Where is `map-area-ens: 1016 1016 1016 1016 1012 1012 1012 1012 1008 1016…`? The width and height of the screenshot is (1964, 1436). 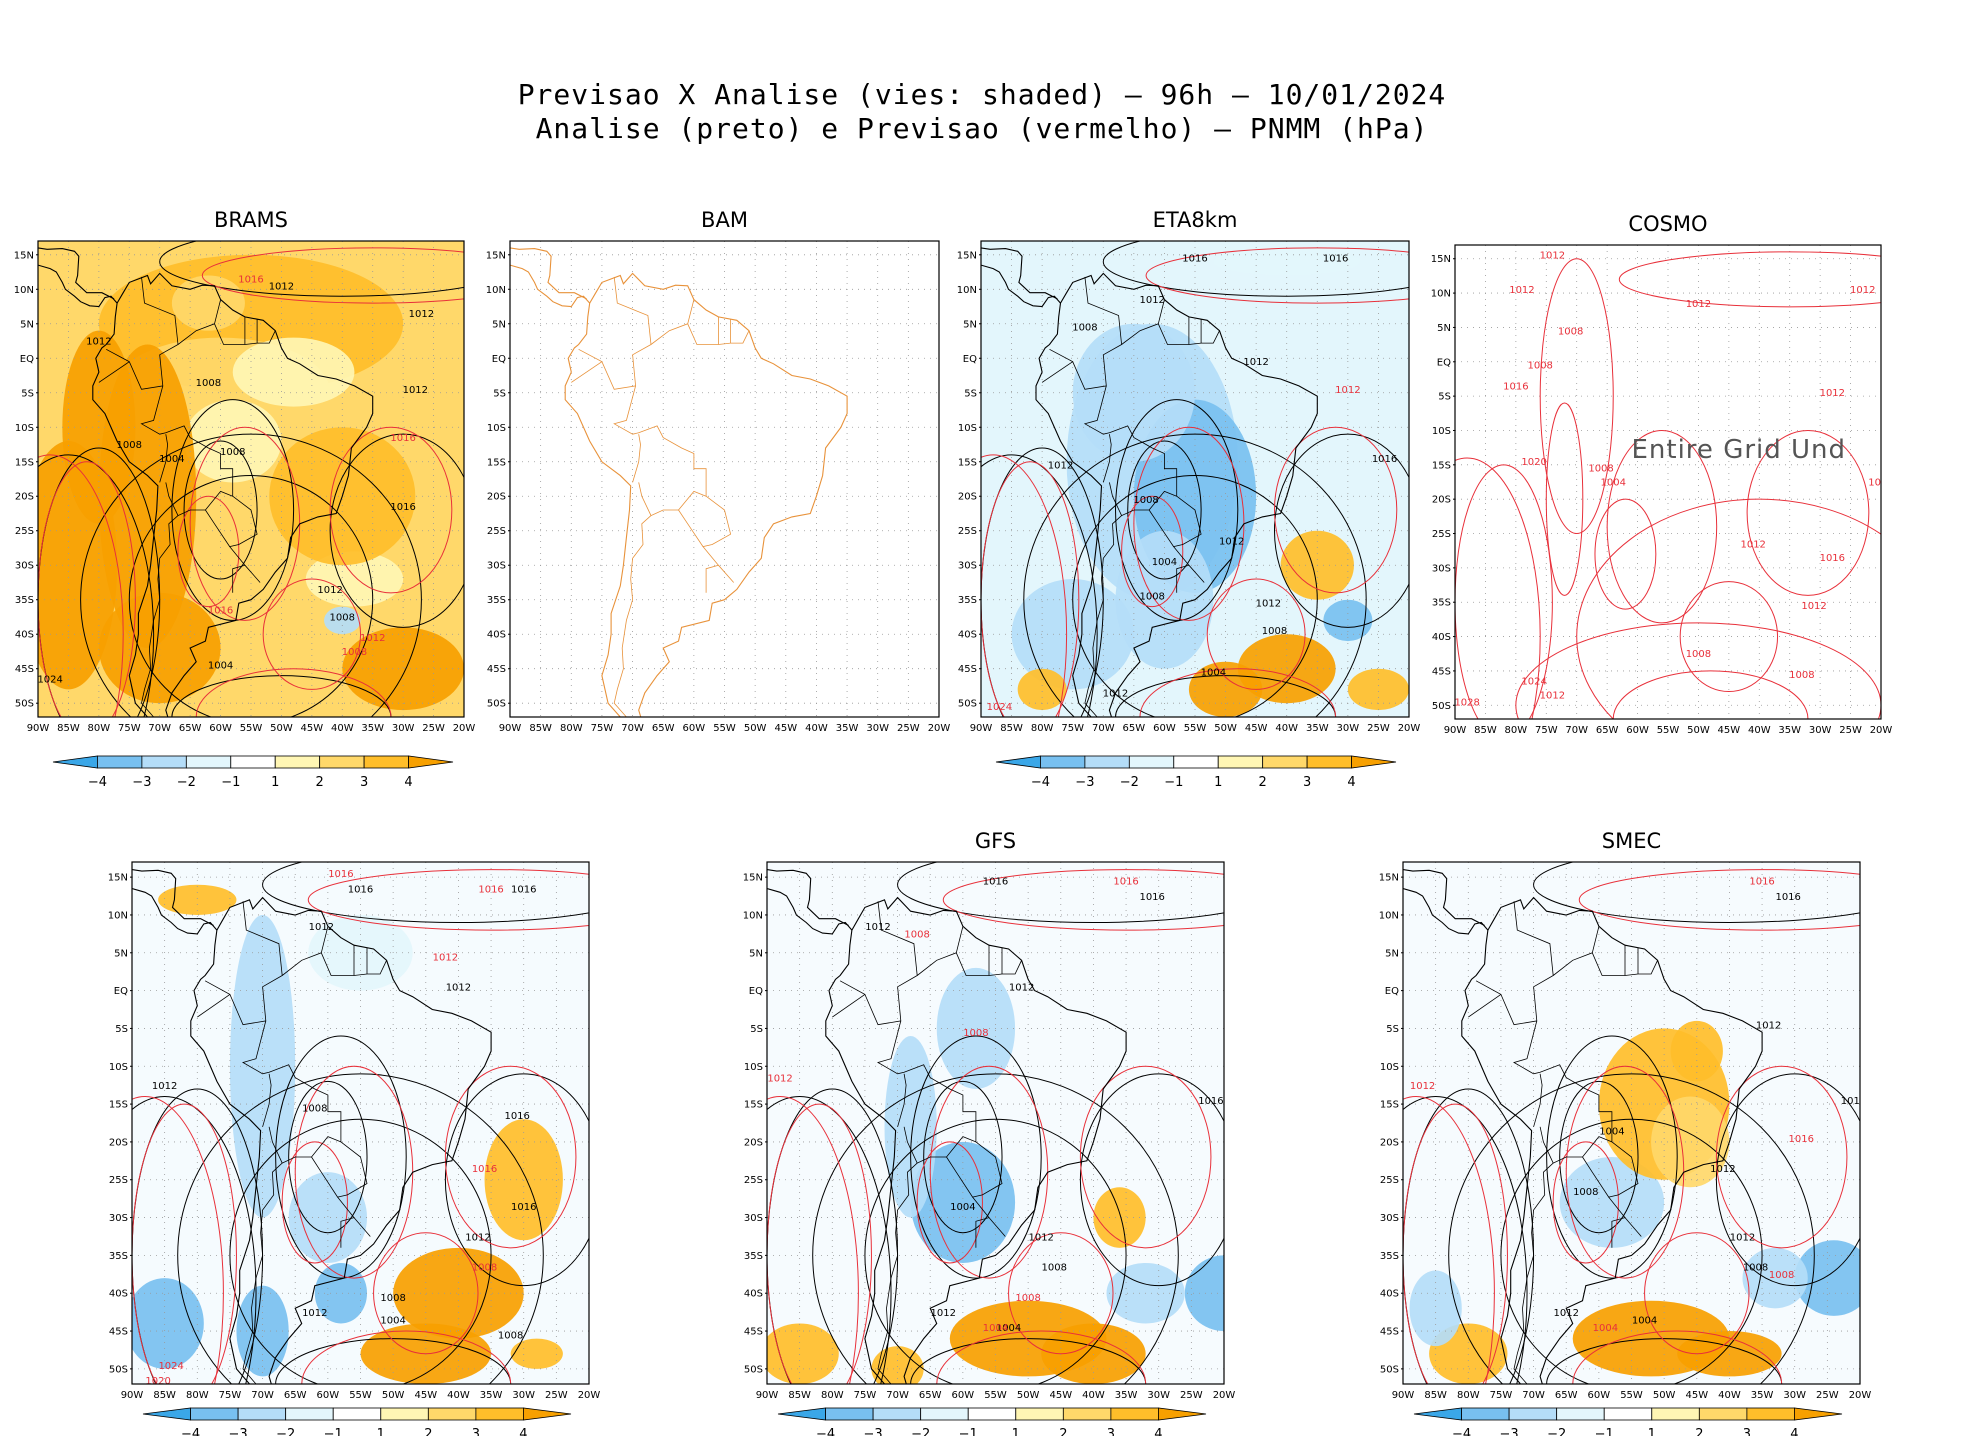
map-area-ens: 1016 1016 1016 1016 1012 1012 1012 1012 1008 1016… is located at coordinates (360, 1124).